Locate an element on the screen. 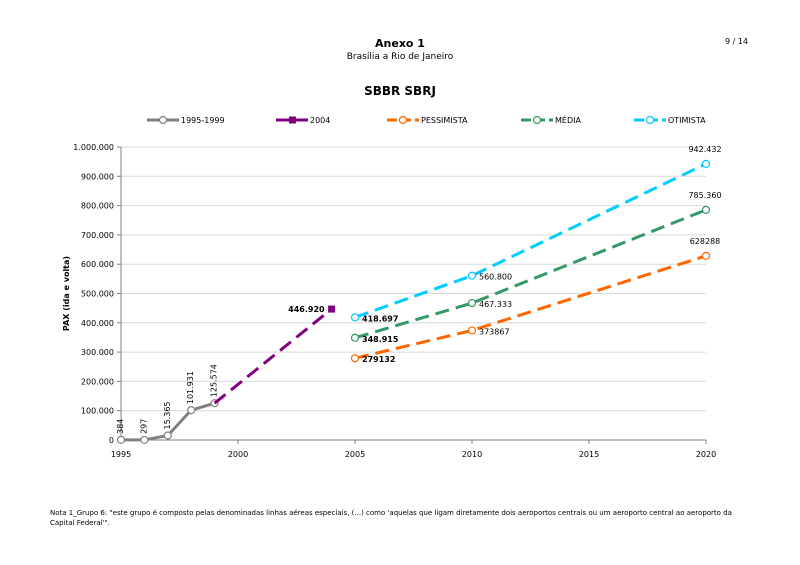  y-tick-label: 900.000 is located at coordinates (97, 176).